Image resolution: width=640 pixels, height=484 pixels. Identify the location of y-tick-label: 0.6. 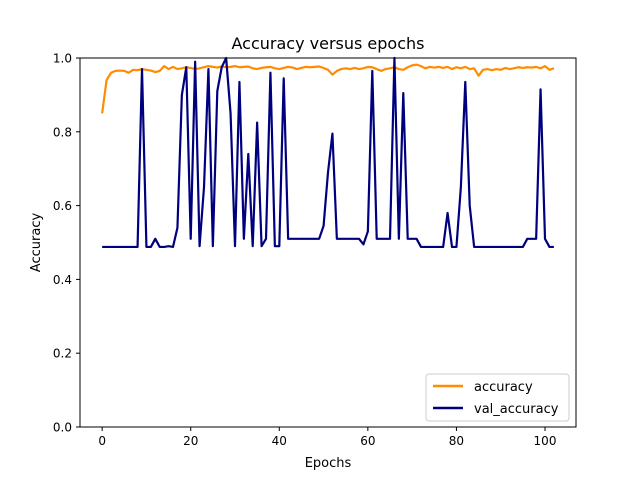
(62, 206).